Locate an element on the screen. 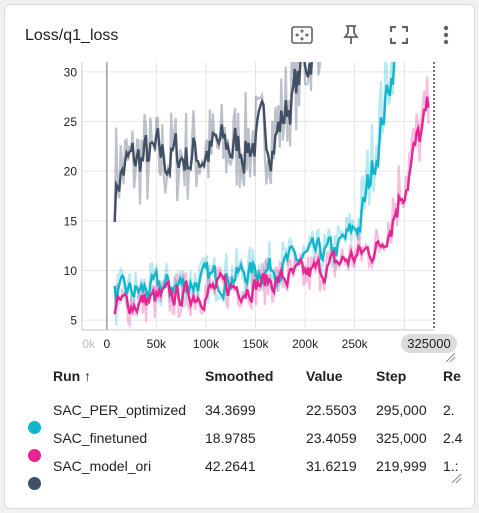 The image size is (479, 513). fullscreen-icon is located at coordinates (399, 35).